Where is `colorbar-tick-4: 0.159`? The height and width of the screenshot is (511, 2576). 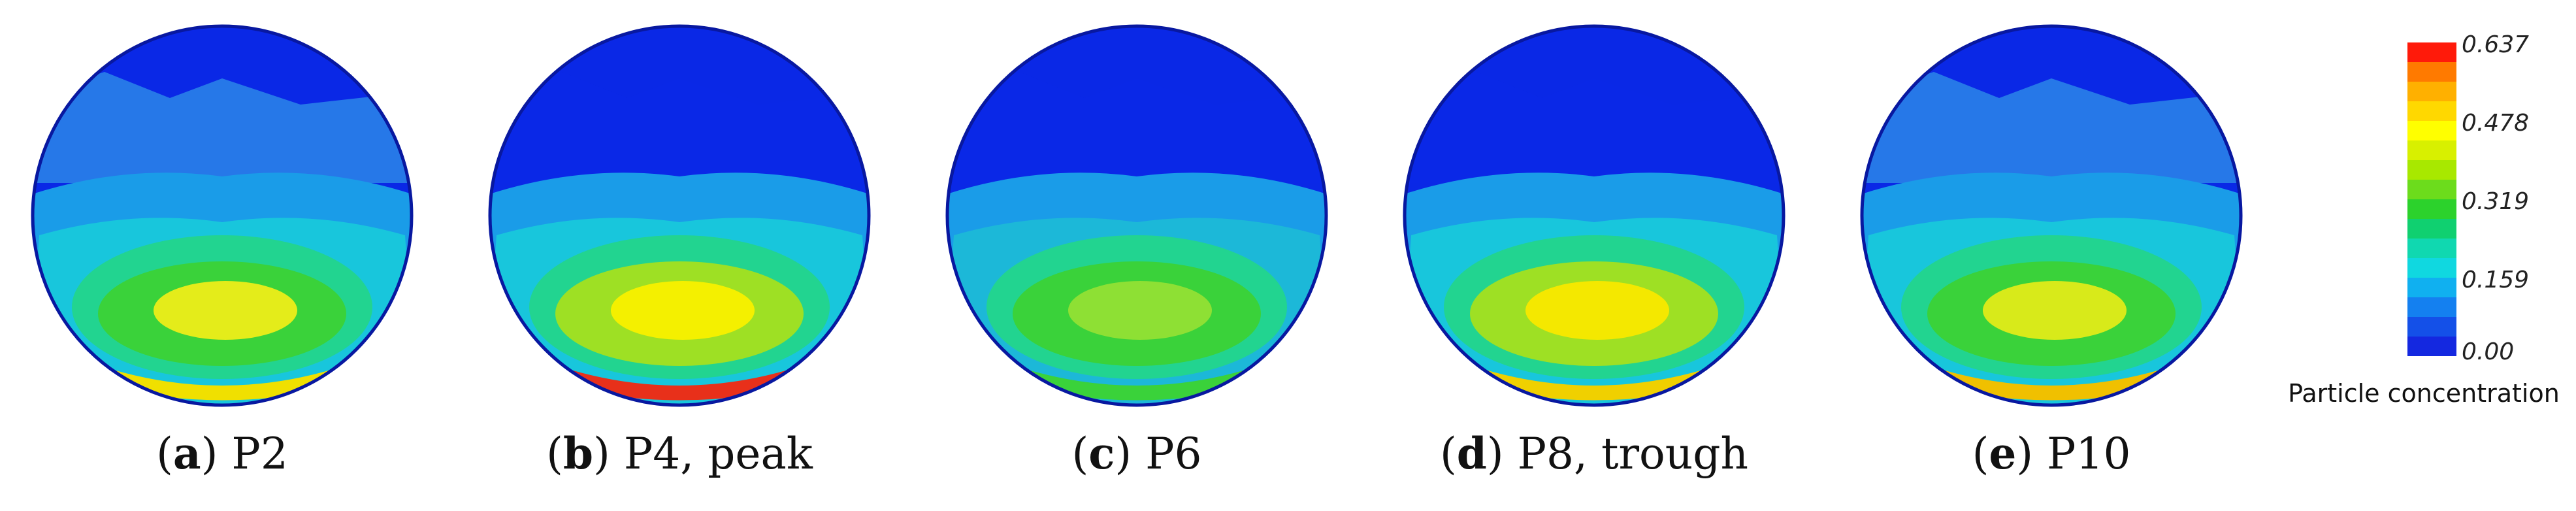
colorbar-tick-4: 0.159 is located at coordinates (2496, 280).